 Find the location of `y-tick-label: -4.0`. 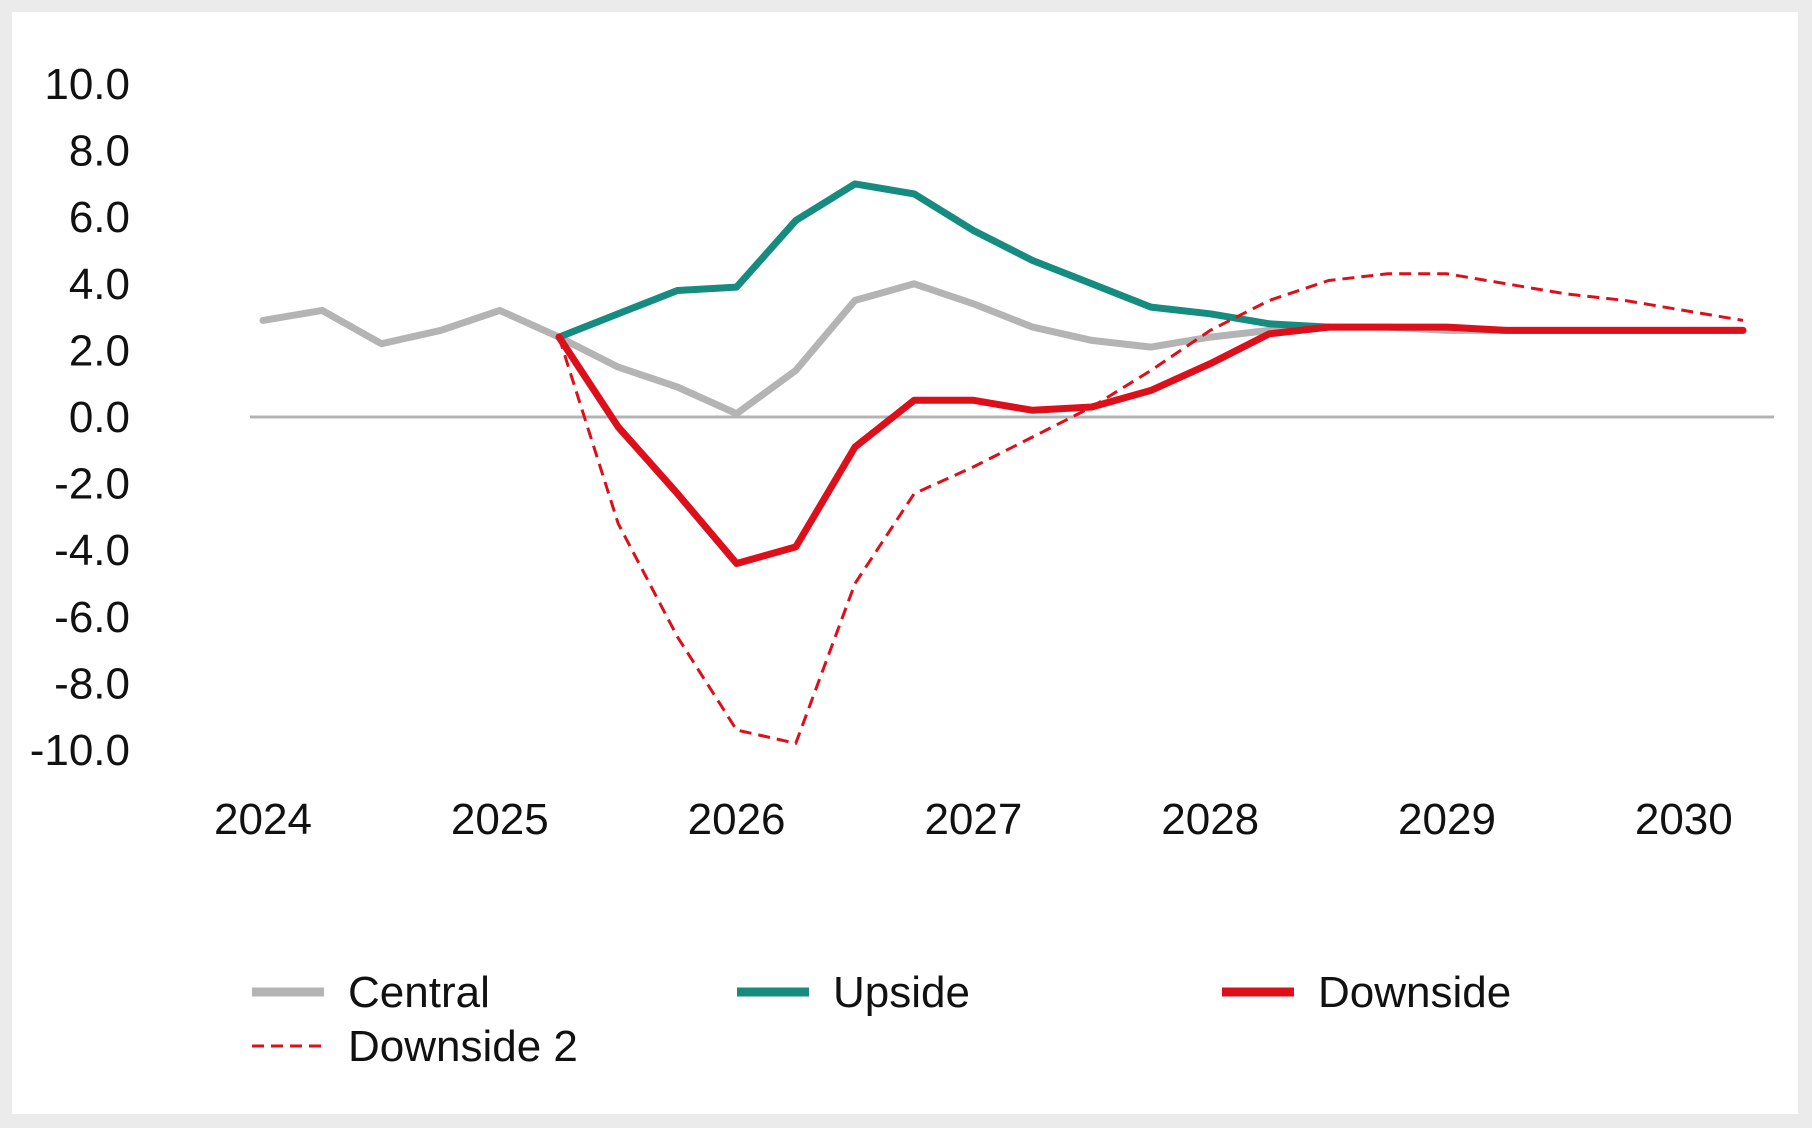

y-tick-label: -4.0 is located at coordinates (92, 550).